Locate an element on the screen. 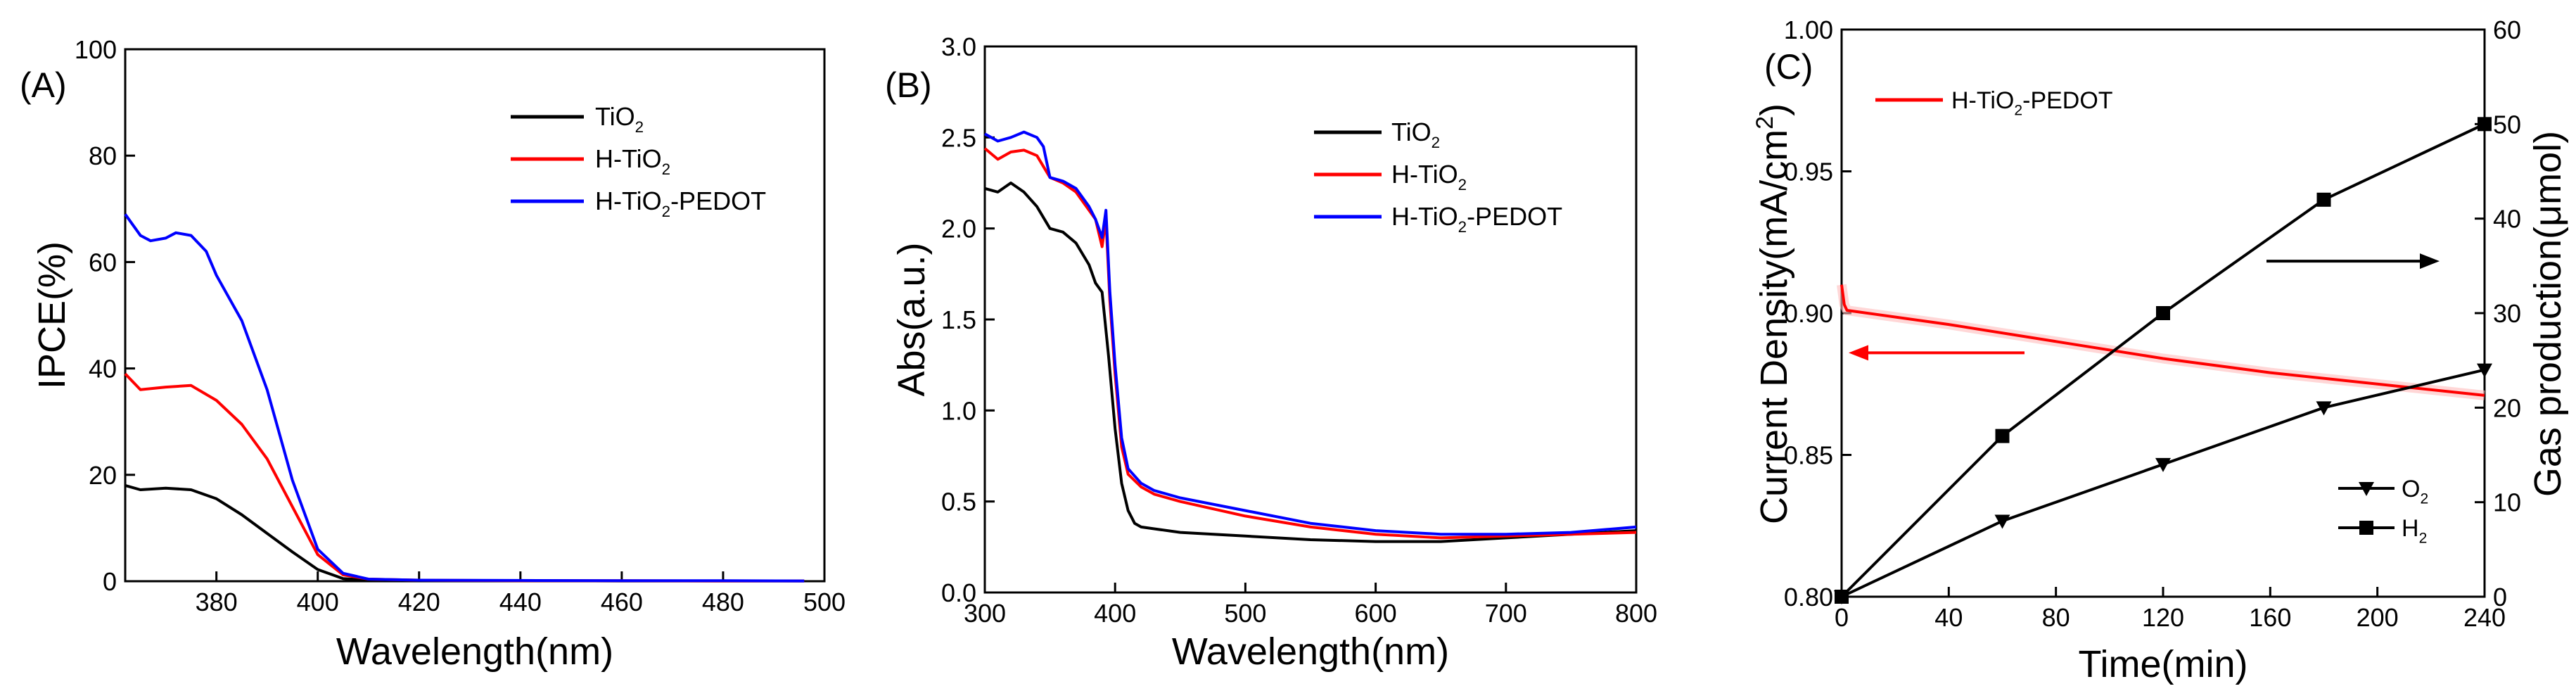 The image size is (2576, 691). panel-c-x-tick-label: 40 is located at coordinates (1948, 618).